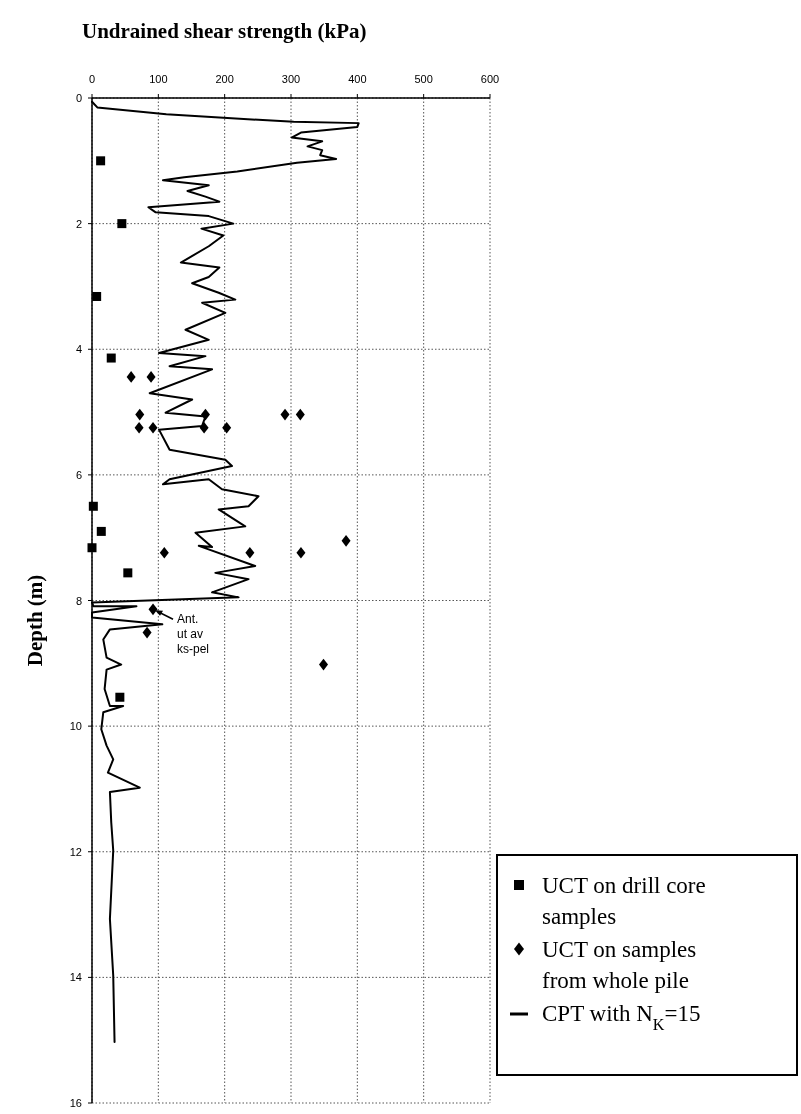 The image size is (801, 1114). What do you see at coordinates (92, 79) in the screenshot?
I see `x-tick-label: 0` at bounding box center [92, 79].